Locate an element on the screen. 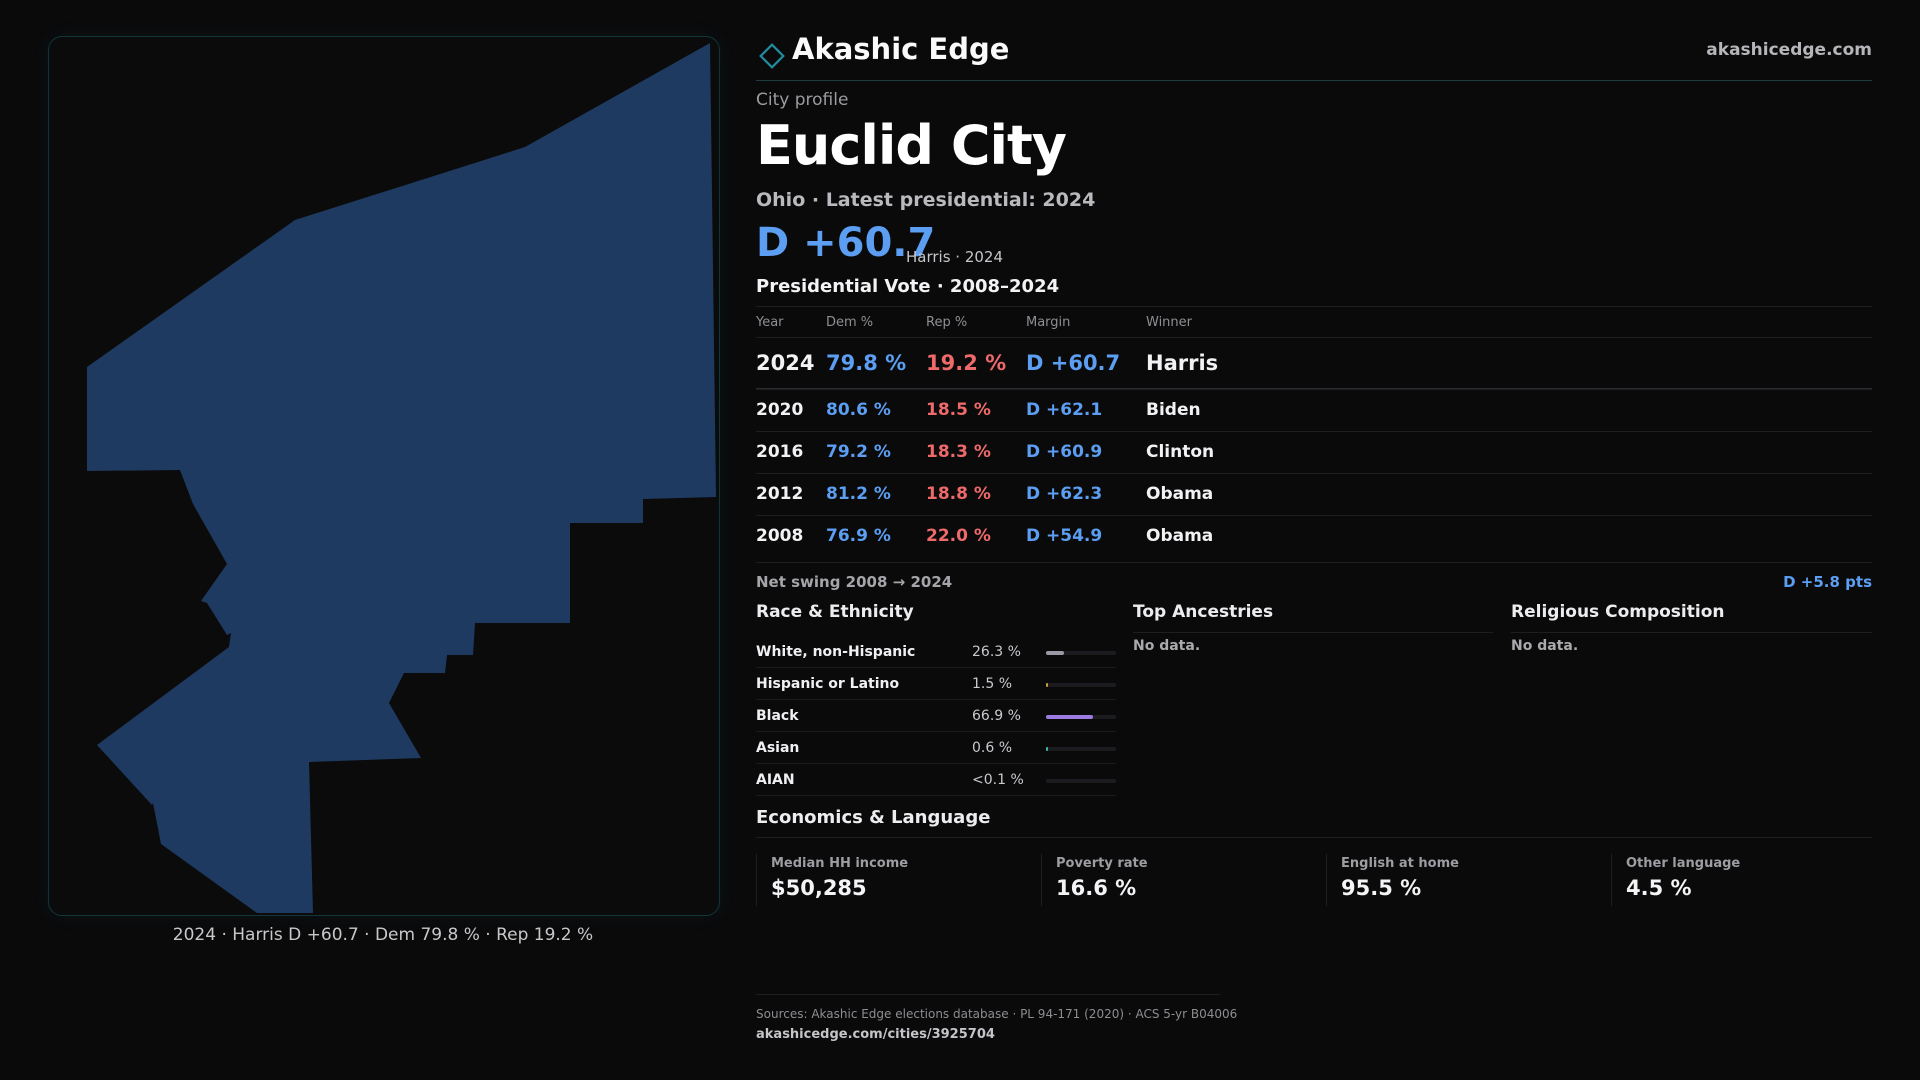 Image resolution: width=1920 pixels, height=1080 pixels. cell-winner: Clinton is located at coordinates (1180, 452).